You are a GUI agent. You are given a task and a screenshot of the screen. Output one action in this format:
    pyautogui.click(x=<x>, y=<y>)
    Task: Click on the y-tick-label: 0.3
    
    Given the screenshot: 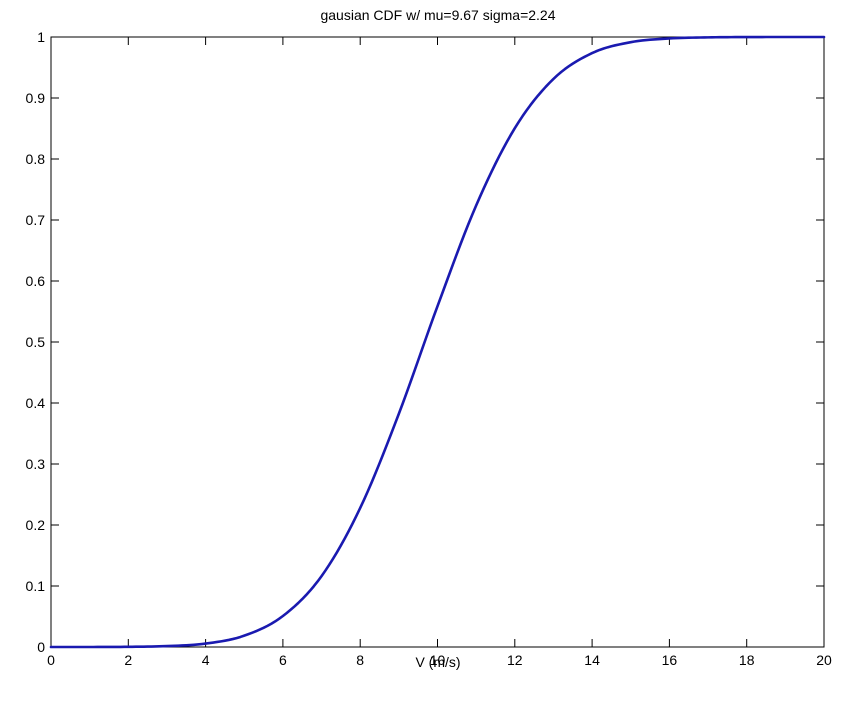 What is the action you would take?
    pyautogui.click(x=36, y=464)
    